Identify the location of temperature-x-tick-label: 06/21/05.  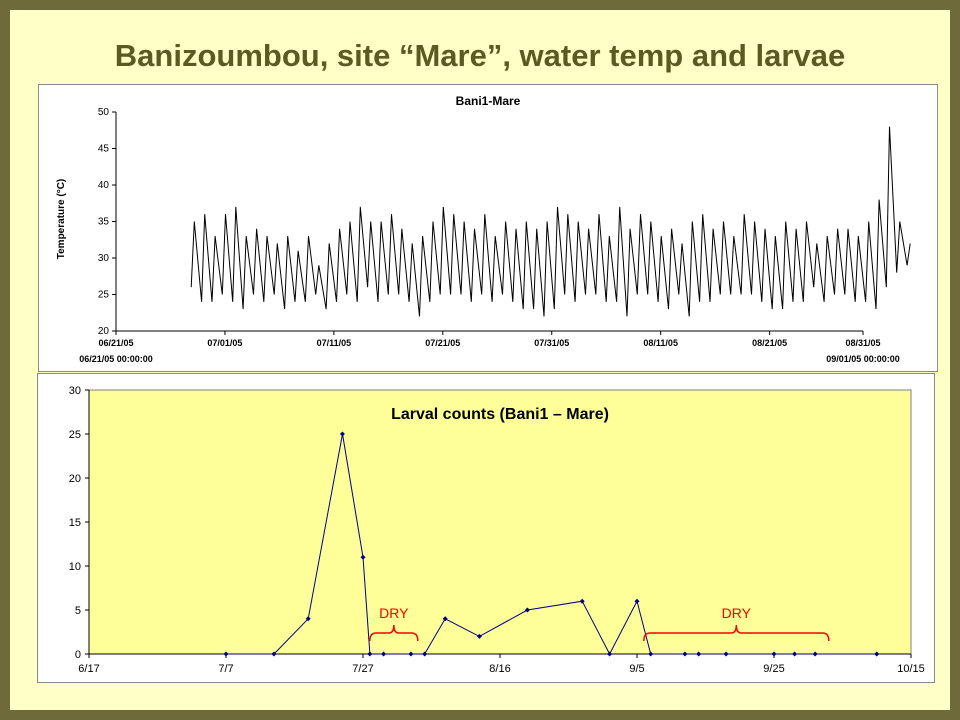
(115, 343).